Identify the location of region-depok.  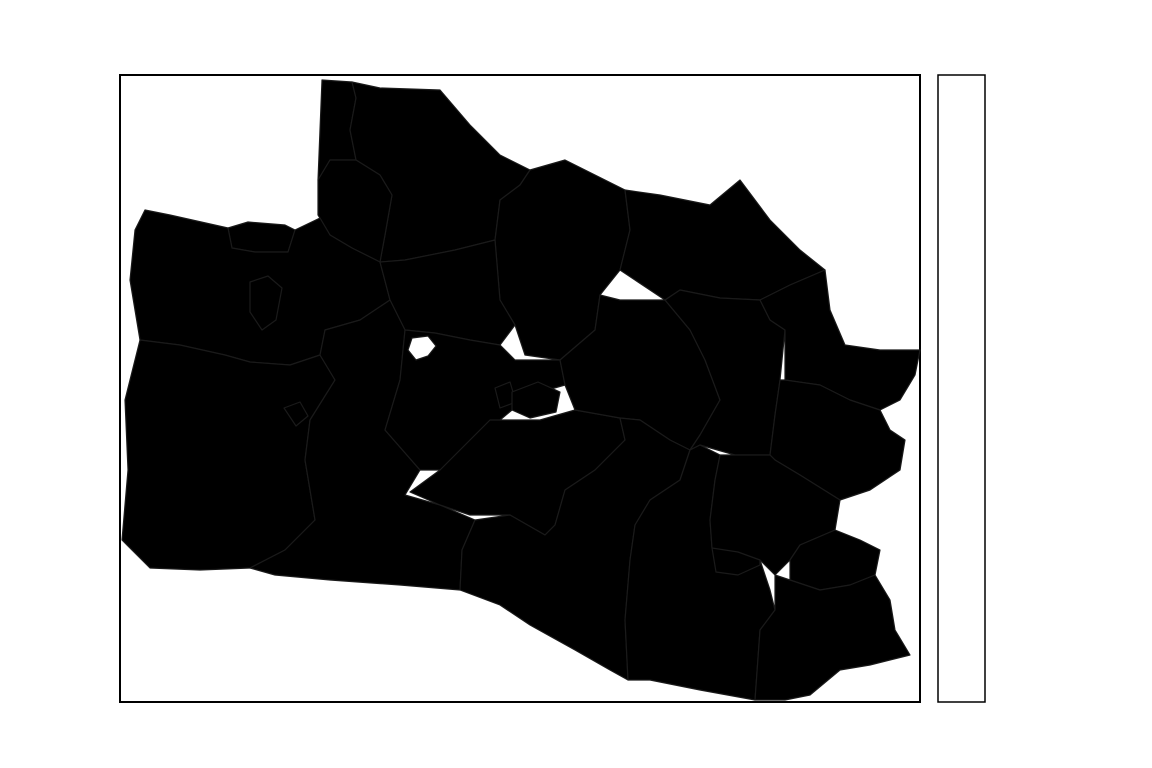
(261, 237).